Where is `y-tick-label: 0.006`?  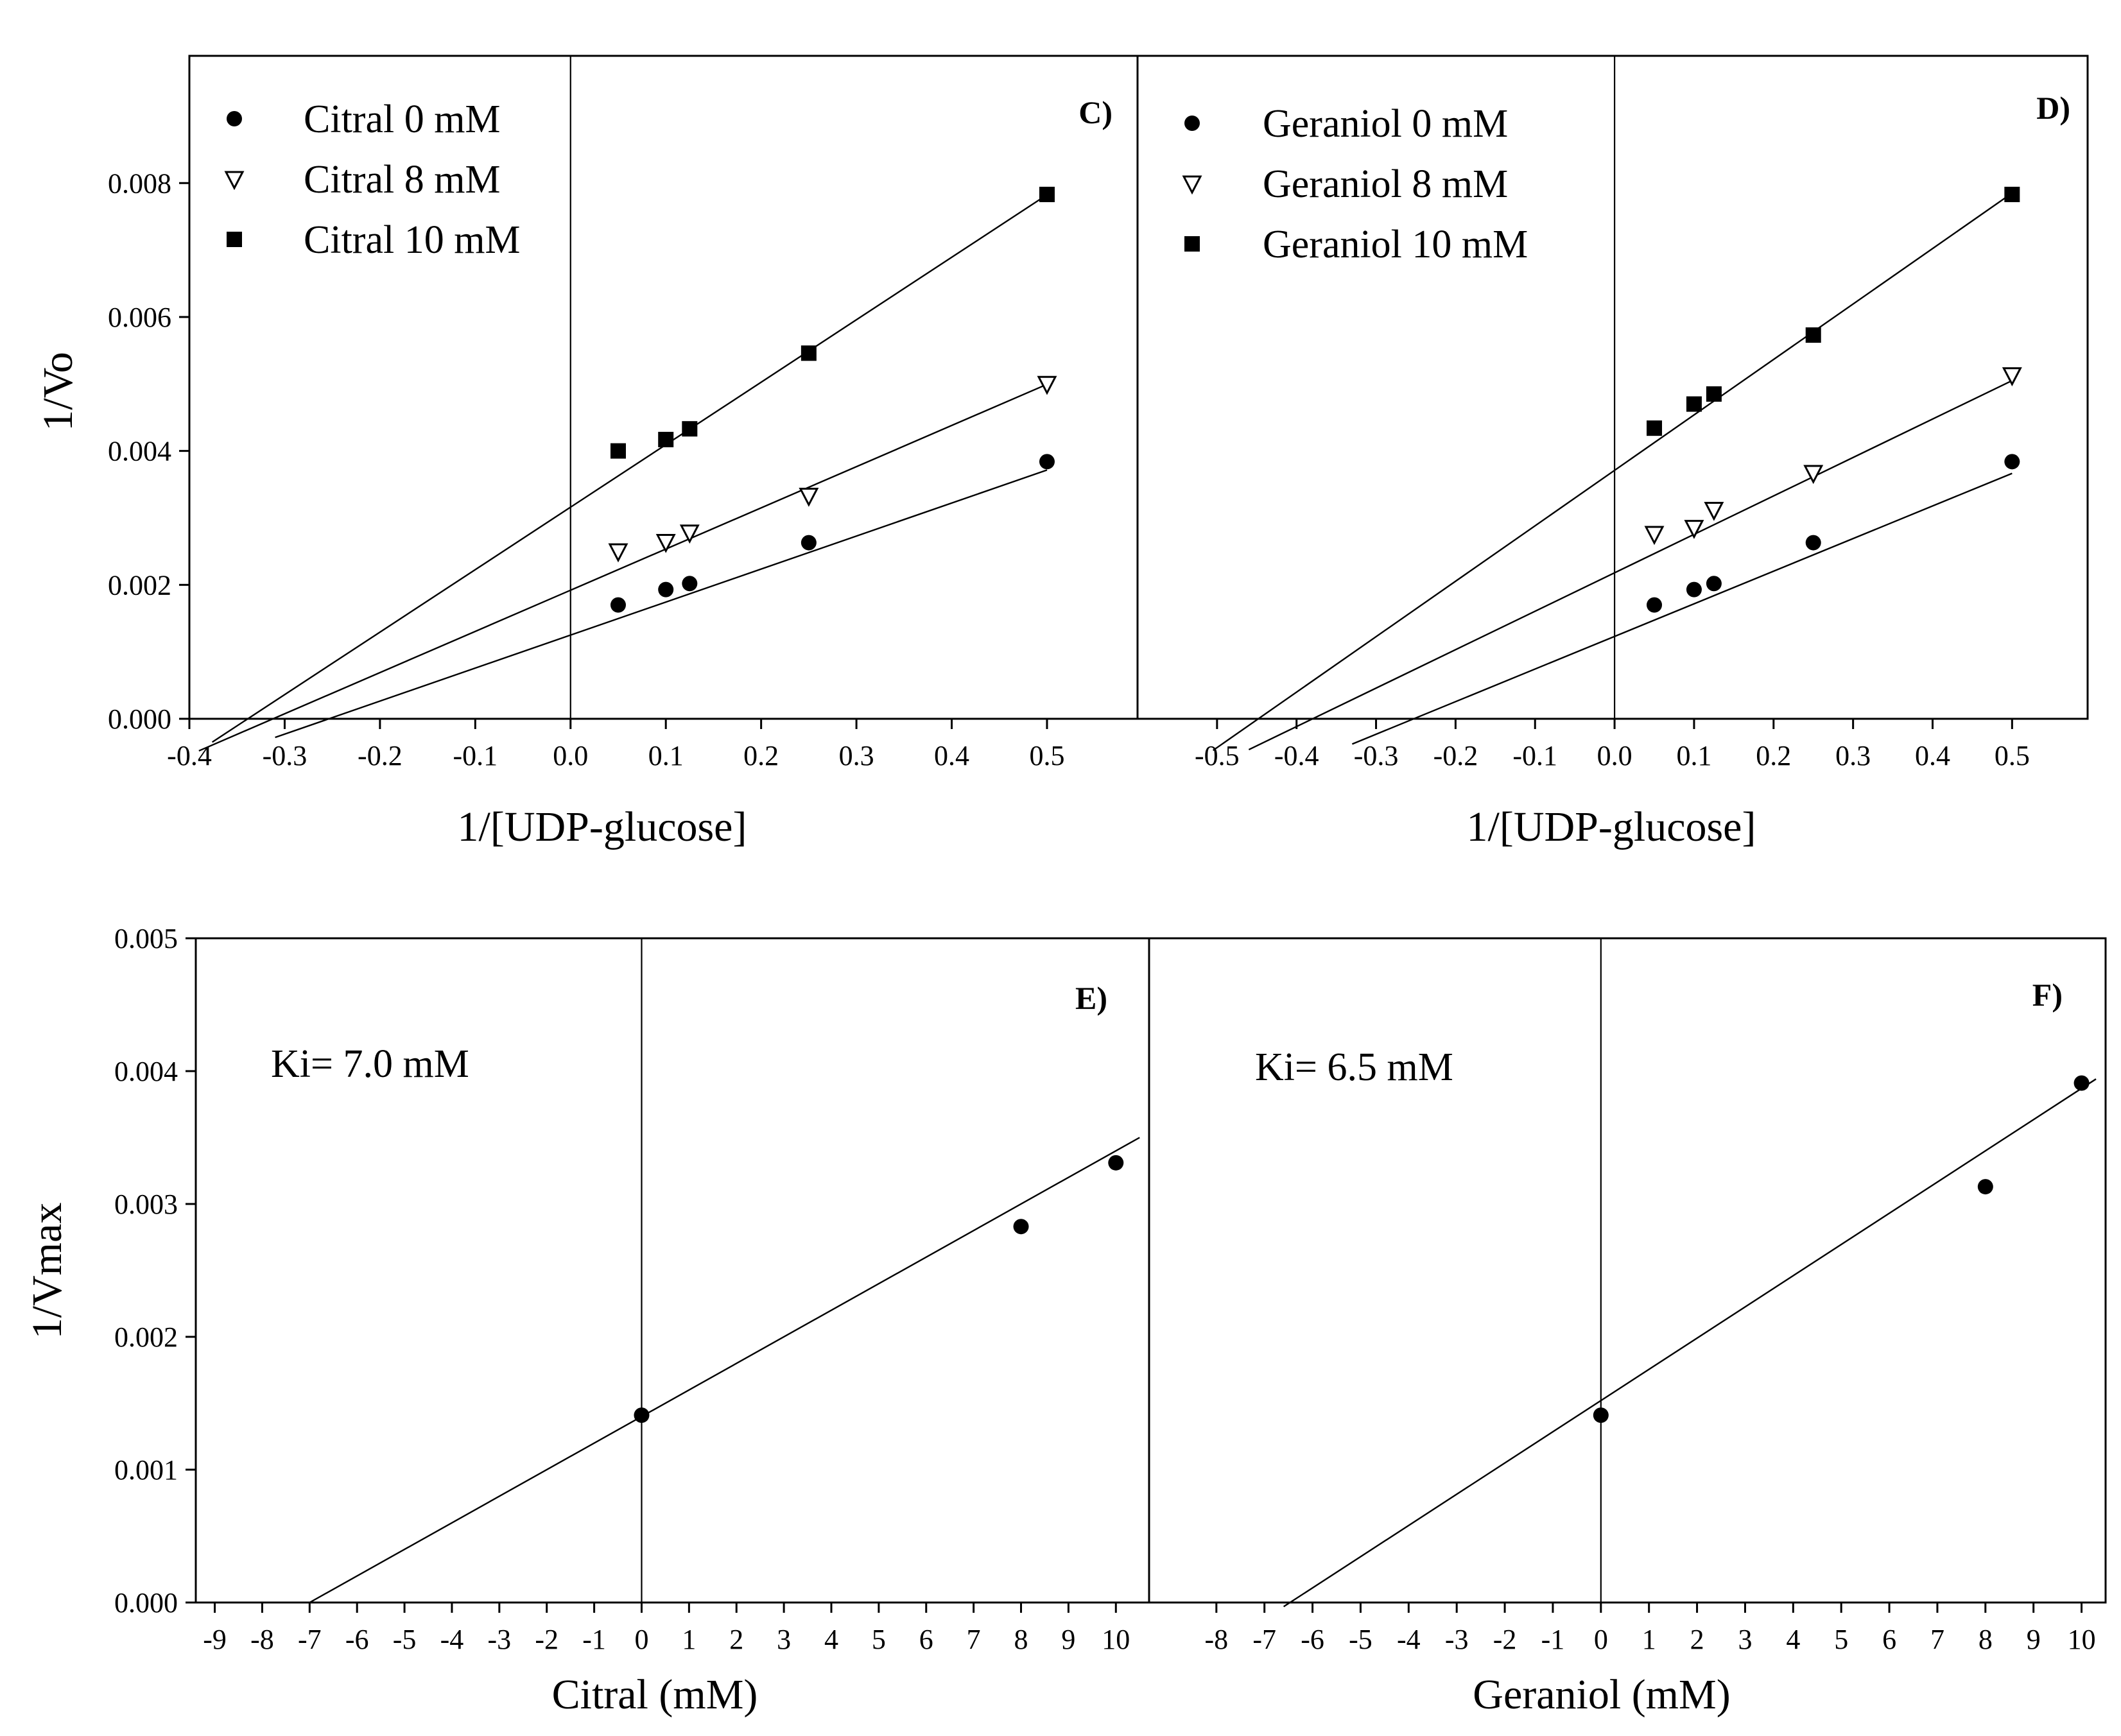
y-tick-label: 0.006 is located at coordinates (139, 317).